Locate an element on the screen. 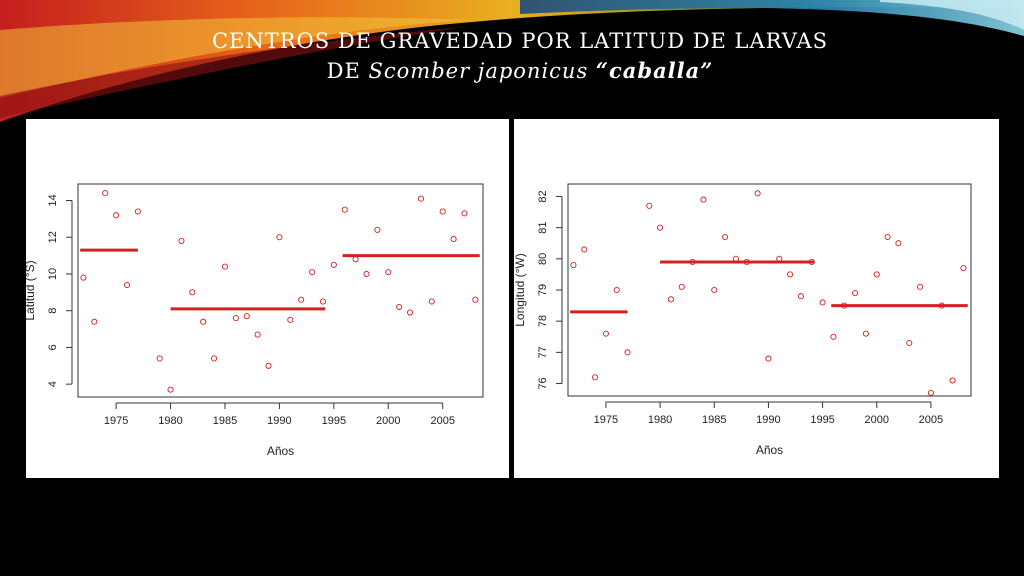 Image resolution: width=1024 pixels, height=576 pixels. title-line-2: DE Scomber japonicus “caballa” is located at coordinates (520, 71).